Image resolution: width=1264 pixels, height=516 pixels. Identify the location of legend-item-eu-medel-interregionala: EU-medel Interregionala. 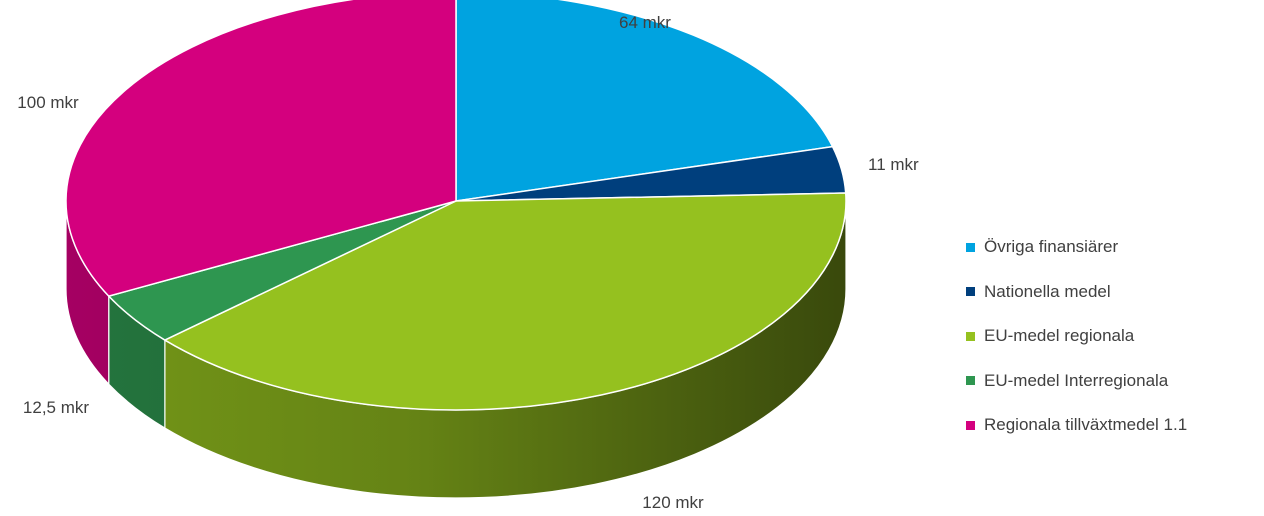
(1111, 381).